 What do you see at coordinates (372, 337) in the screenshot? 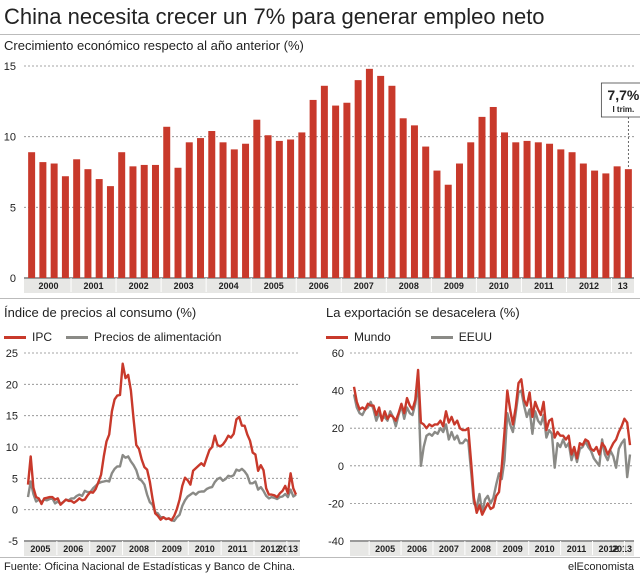
I see `legend-label-mundo: Mundo` at bounding box center [372, 337].